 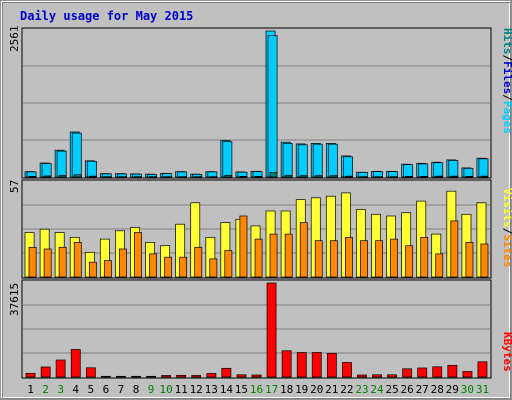 I want to click on x-tick-label: 14, so click(x=227, y=389).